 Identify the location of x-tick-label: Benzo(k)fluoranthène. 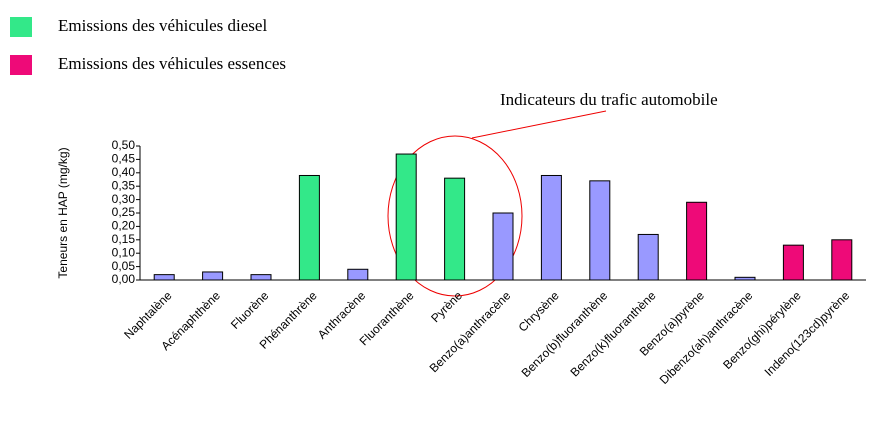
(613, 333).